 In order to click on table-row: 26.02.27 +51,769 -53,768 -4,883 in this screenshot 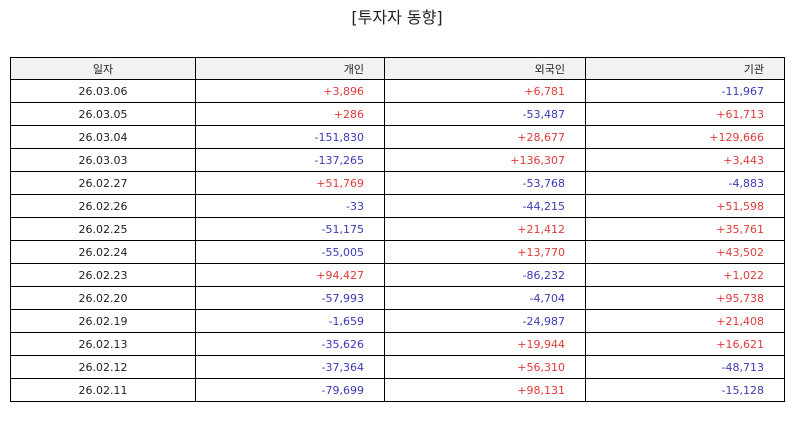, I will do `click(397, 183)`.